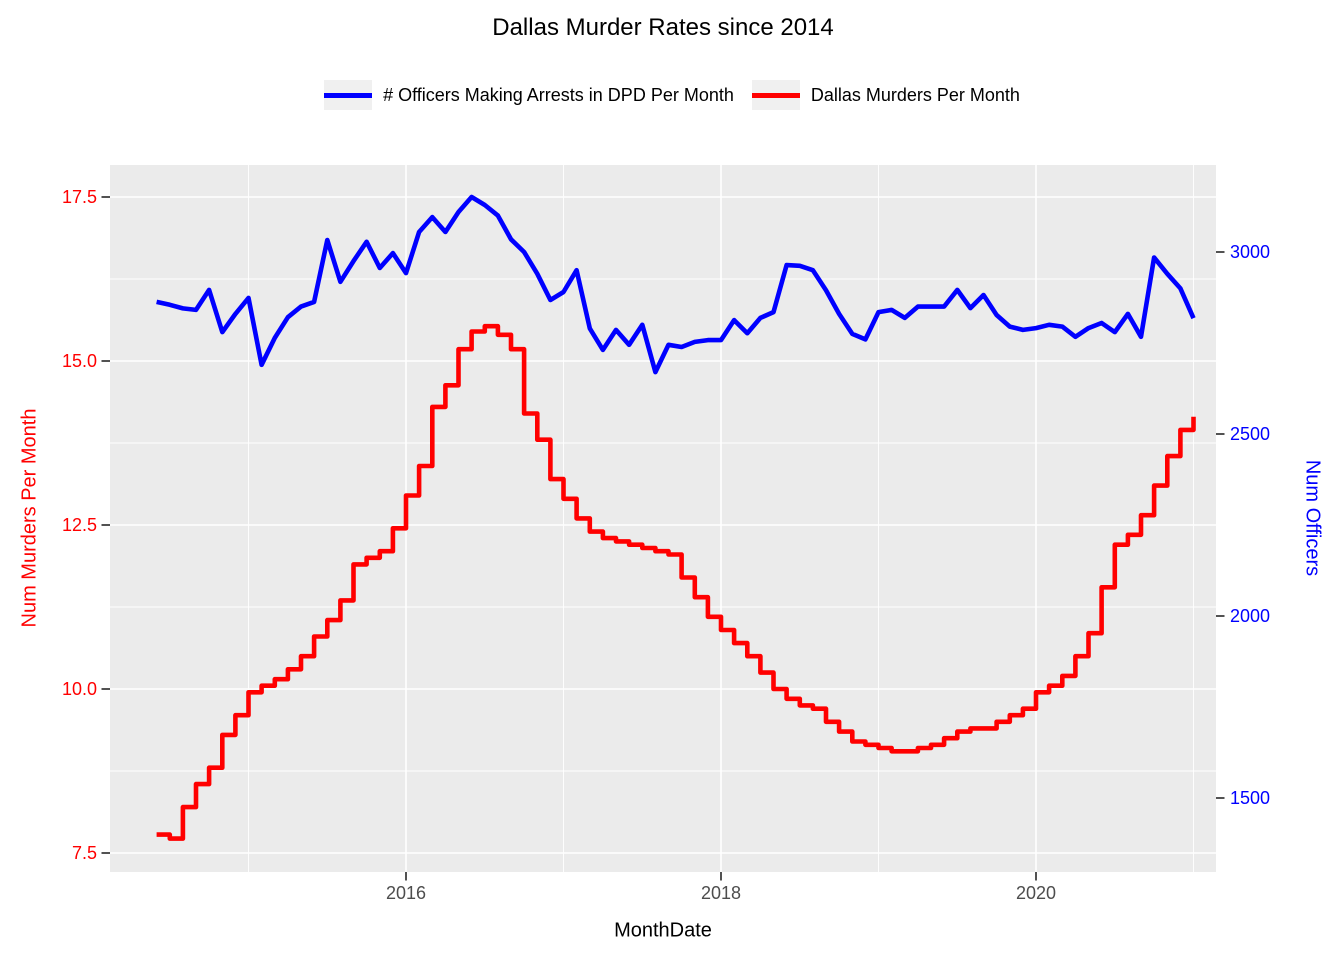  What do you see at coordinates (1250, 434) in the screenshot?
I see `y-right-tick-label: 2500` at bounding box center [1250, 434].